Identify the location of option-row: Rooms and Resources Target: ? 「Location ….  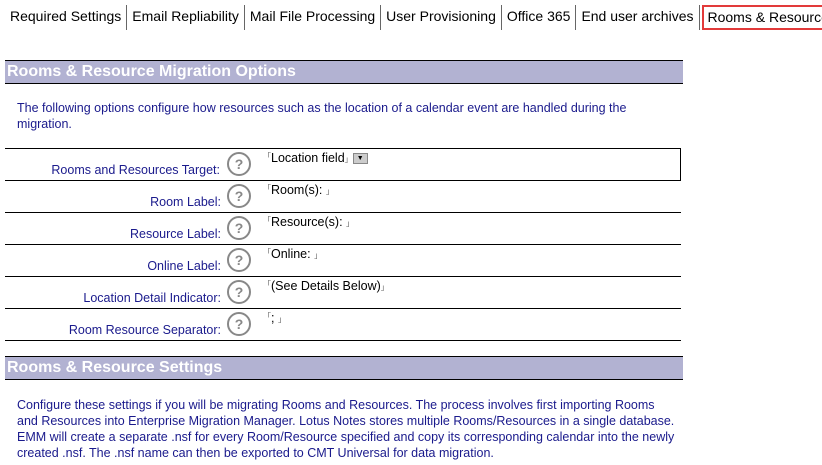
(343, 164).